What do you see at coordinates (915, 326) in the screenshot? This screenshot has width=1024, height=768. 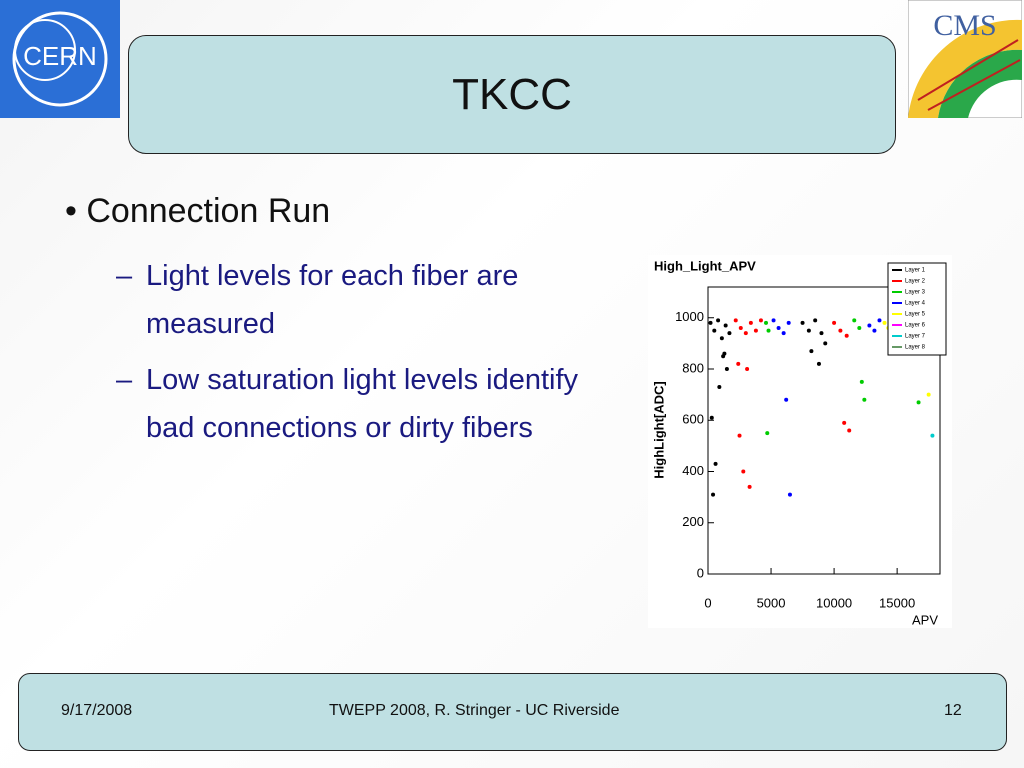 I see `legend-label: Layer 6` at bounding box center [915, 326].